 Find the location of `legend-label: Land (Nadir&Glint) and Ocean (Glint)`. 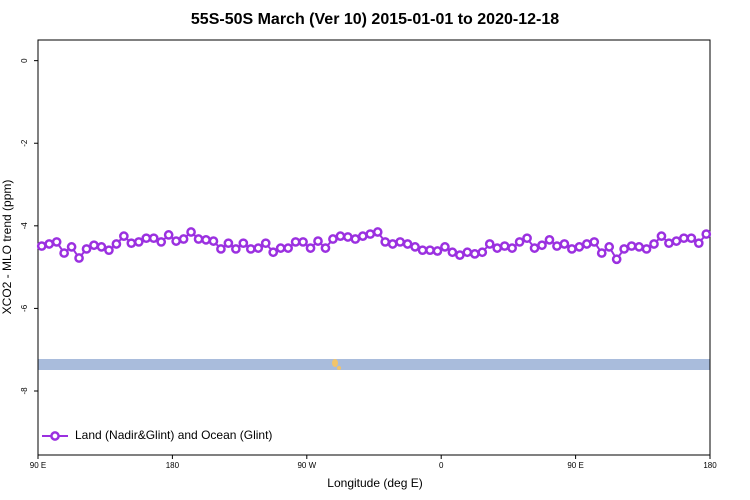

legend-label: Land (Nadir&Glint) and Ocean (Glint) is located at coordinates (173, 435).